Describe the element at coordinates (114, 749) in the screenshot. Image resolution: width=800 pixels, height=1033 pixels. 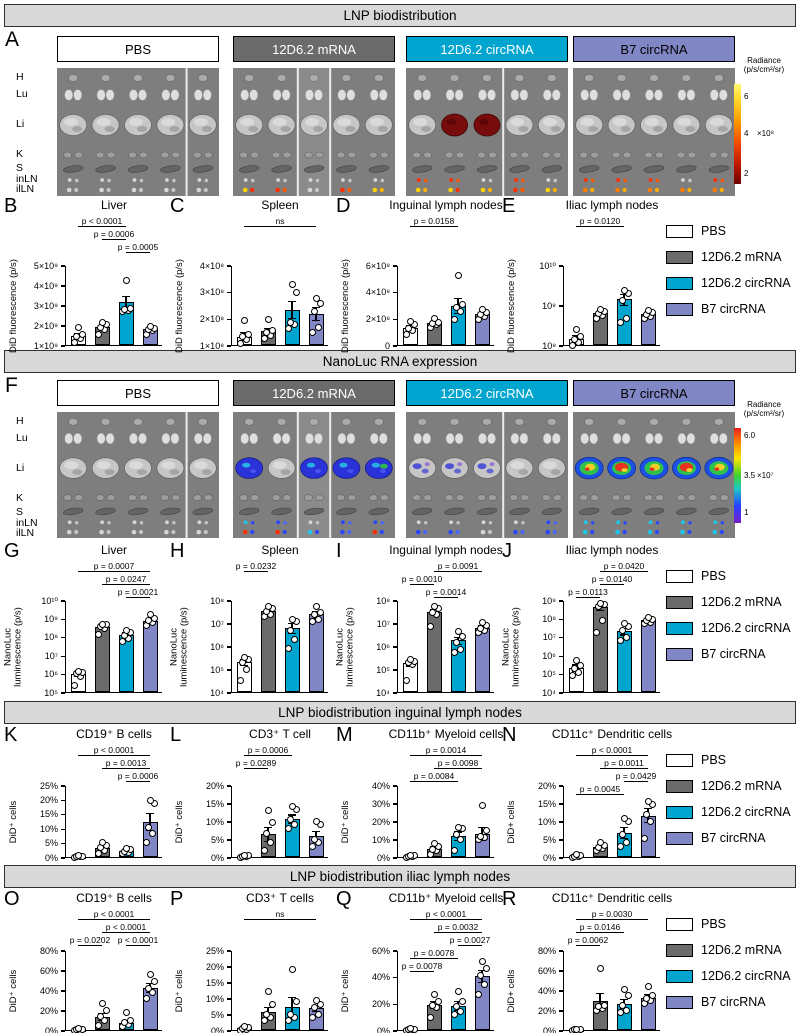
I see `significance-label: p < 0.0001` at that location.